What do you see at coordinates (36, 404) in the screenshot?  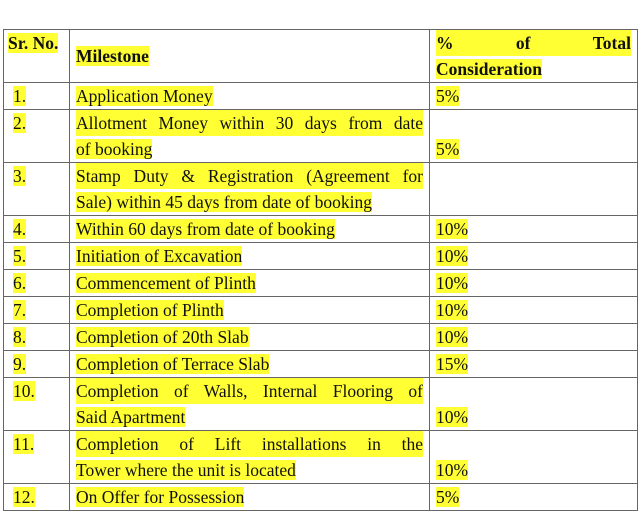 I see `sr-no-cell: 10.` at bounding box center [36, 404].